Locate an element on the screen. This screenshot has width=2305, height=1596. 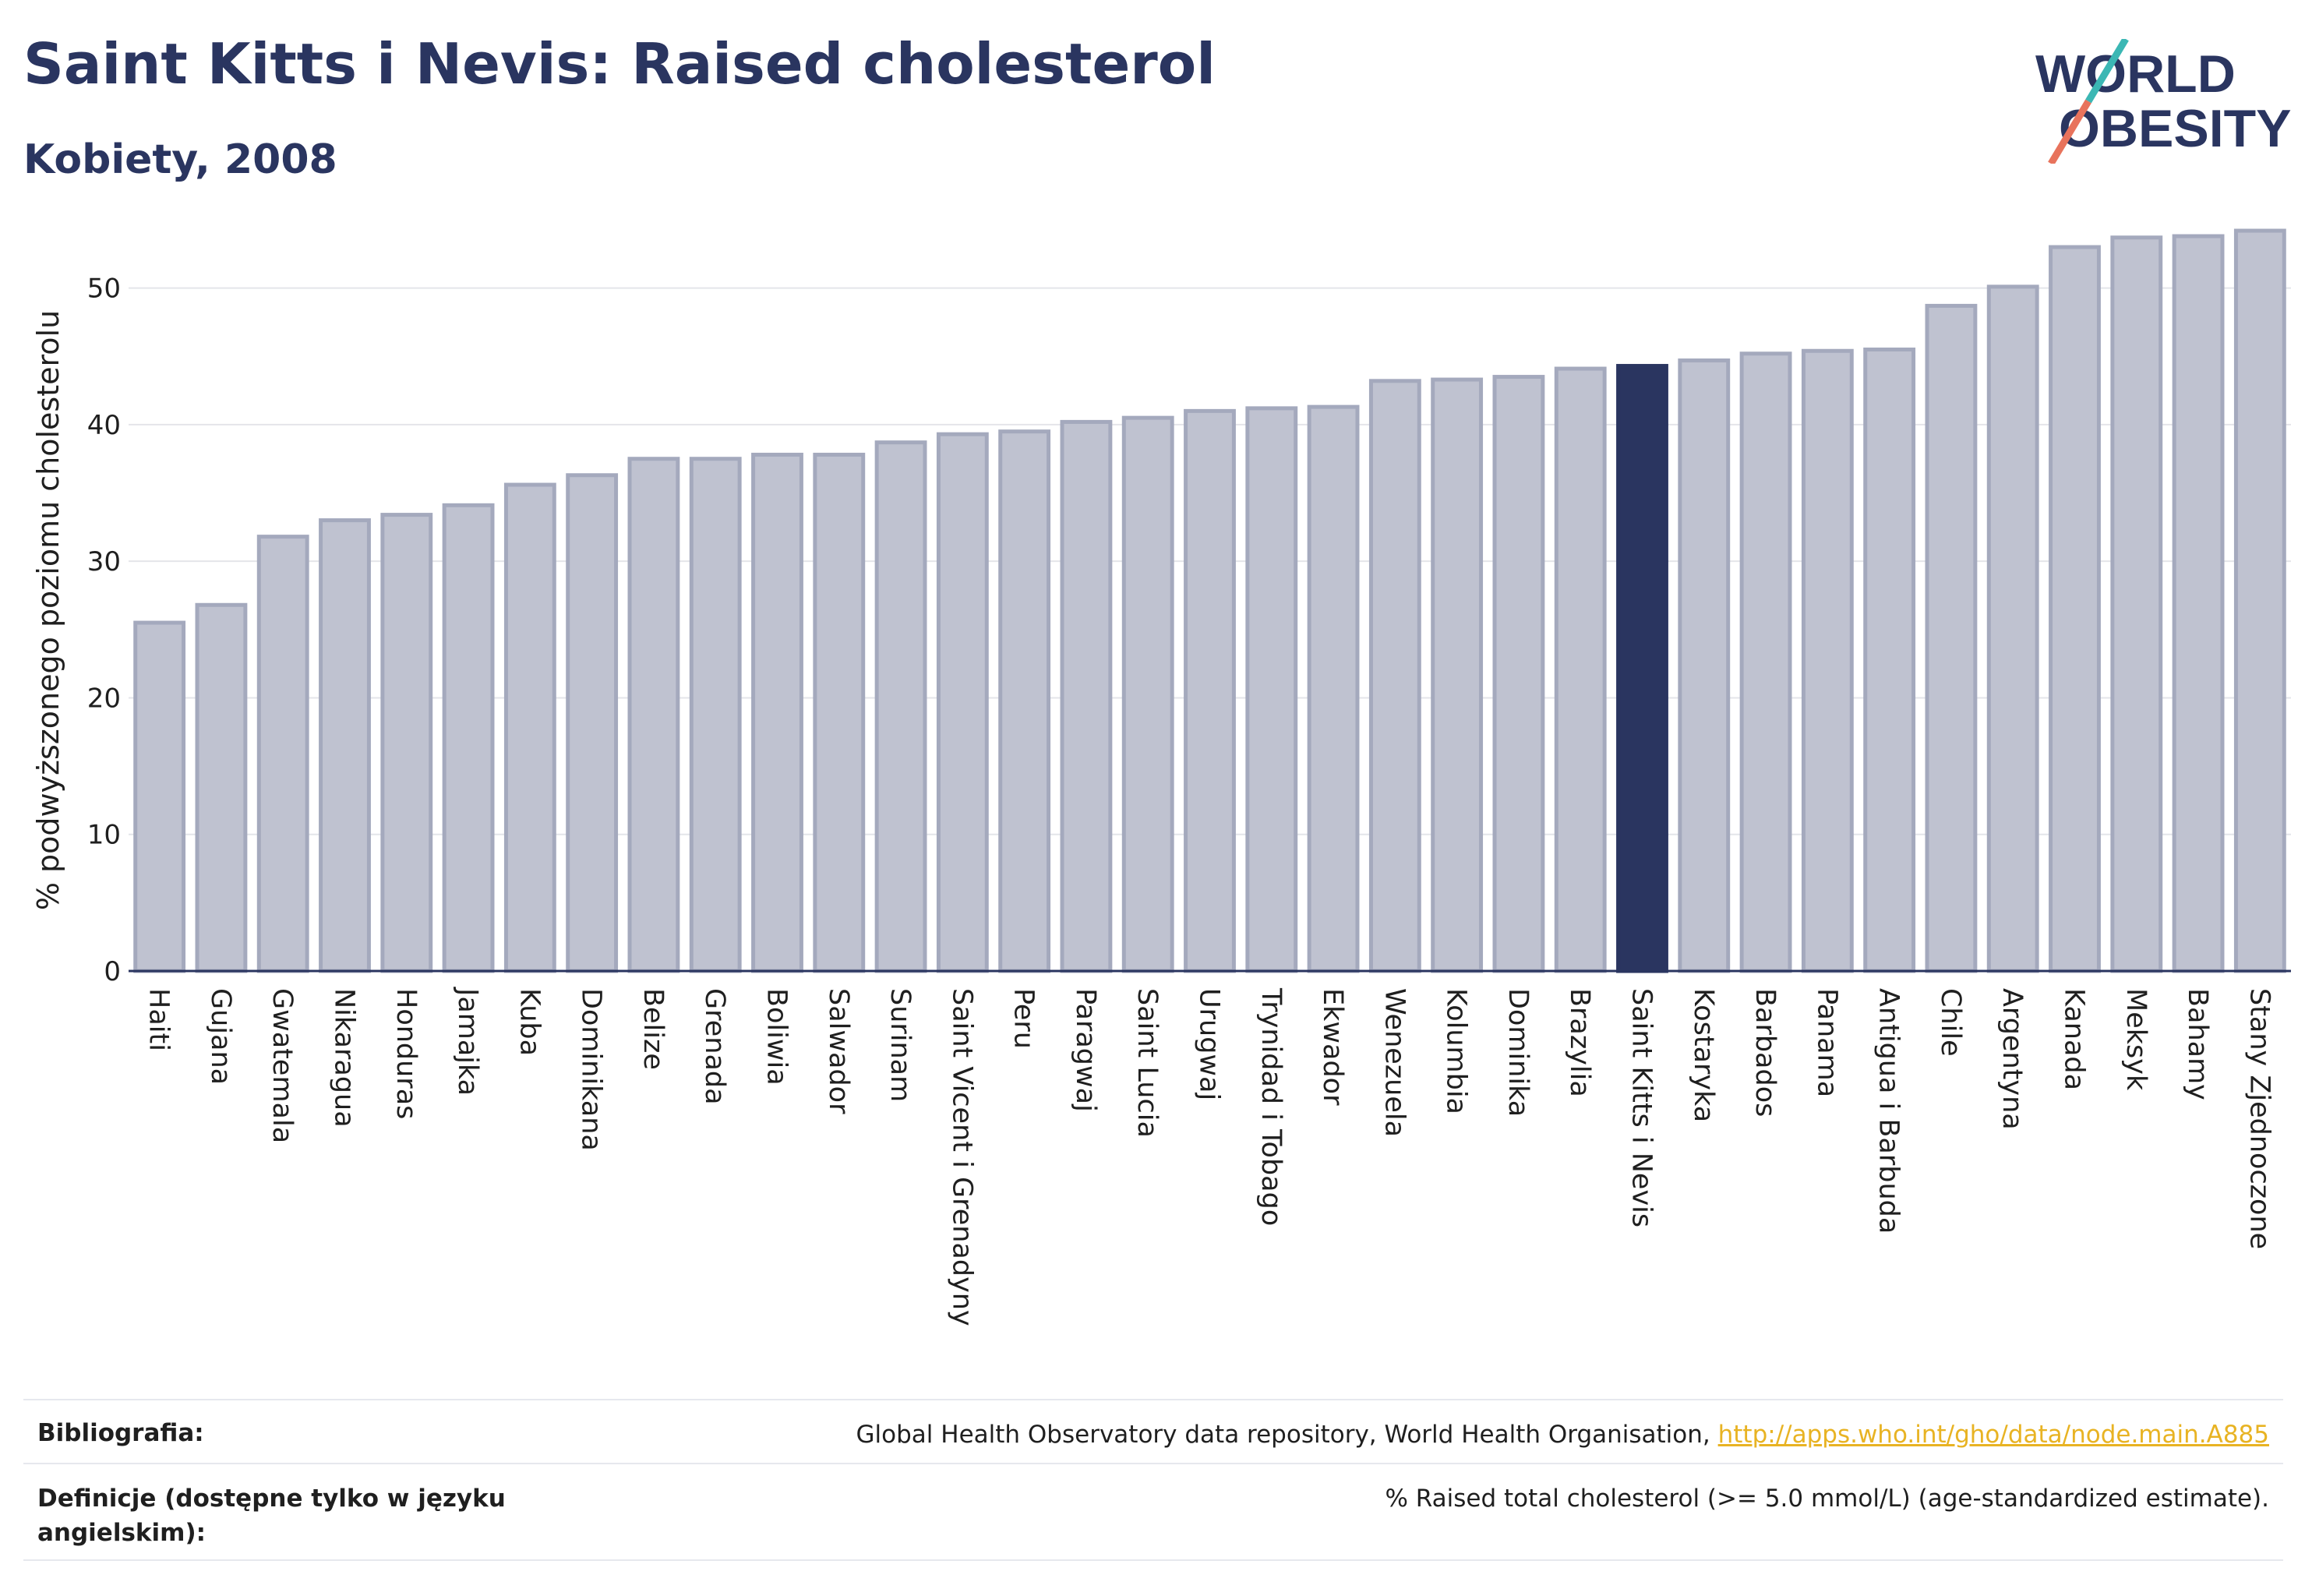
y-tick-label: 0 is located at coordinates (113, 971).